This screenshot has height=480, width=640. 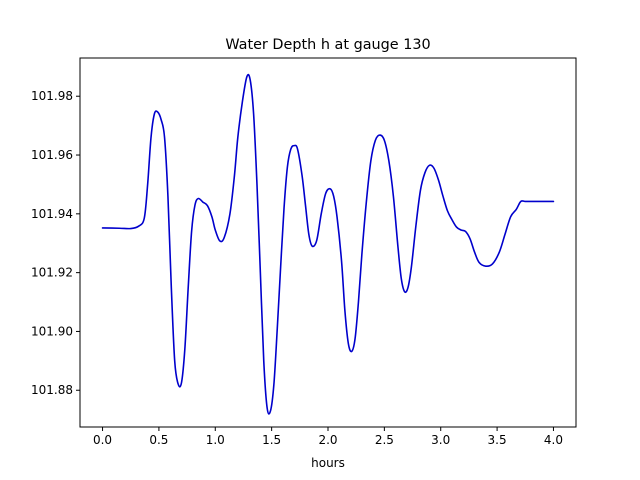 I want to click on x-tick-label: 2.5, so click(x=384, y=440).